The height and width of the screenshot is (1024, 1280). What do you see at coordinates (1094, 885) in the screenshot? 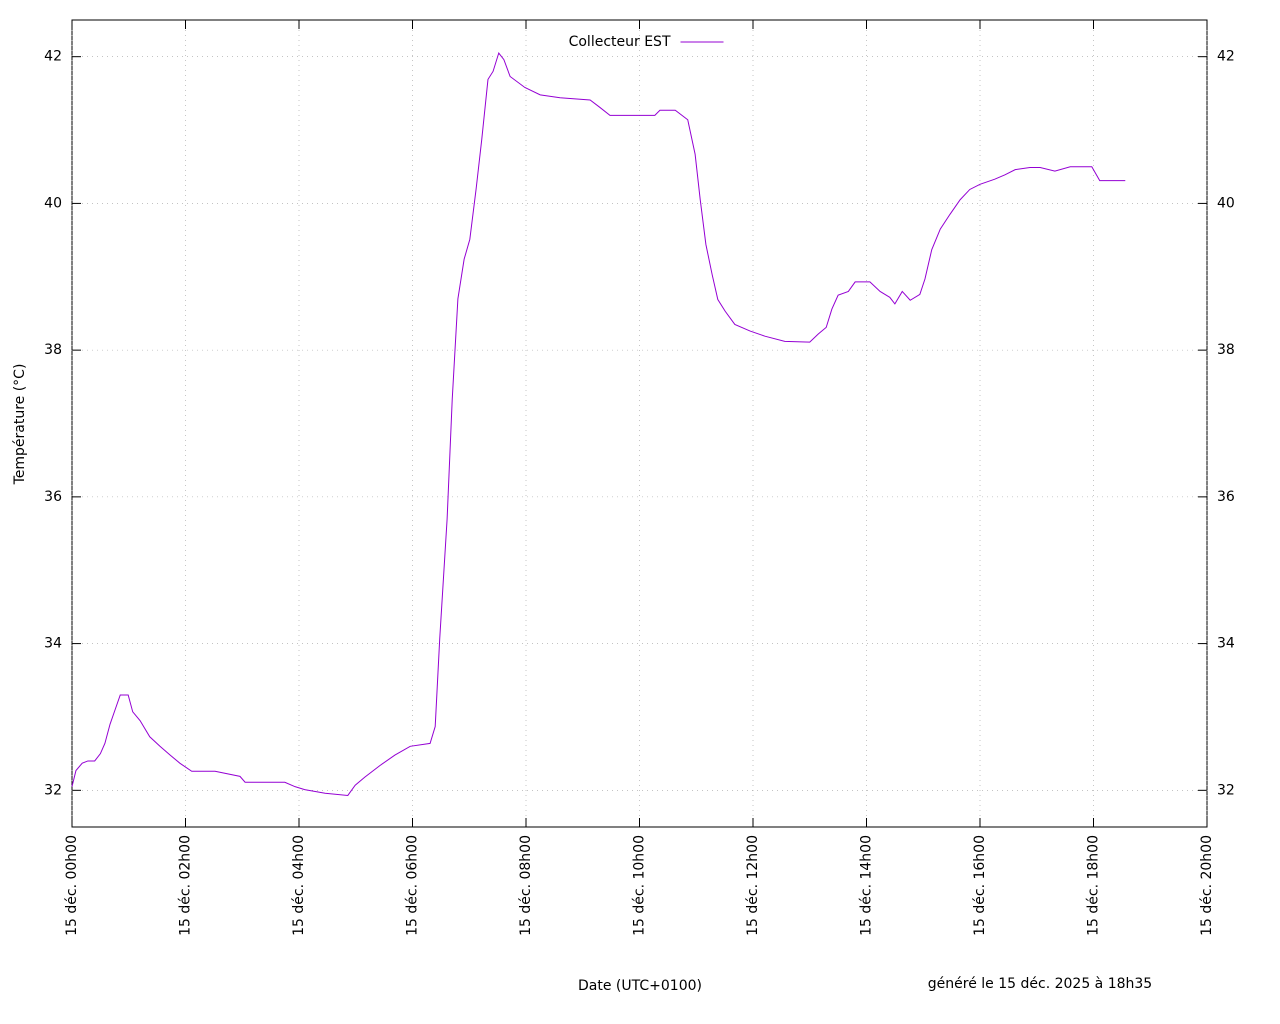
I see `x-tick-label: 15 déc. 18h00` at bounding box center [1094, 885].